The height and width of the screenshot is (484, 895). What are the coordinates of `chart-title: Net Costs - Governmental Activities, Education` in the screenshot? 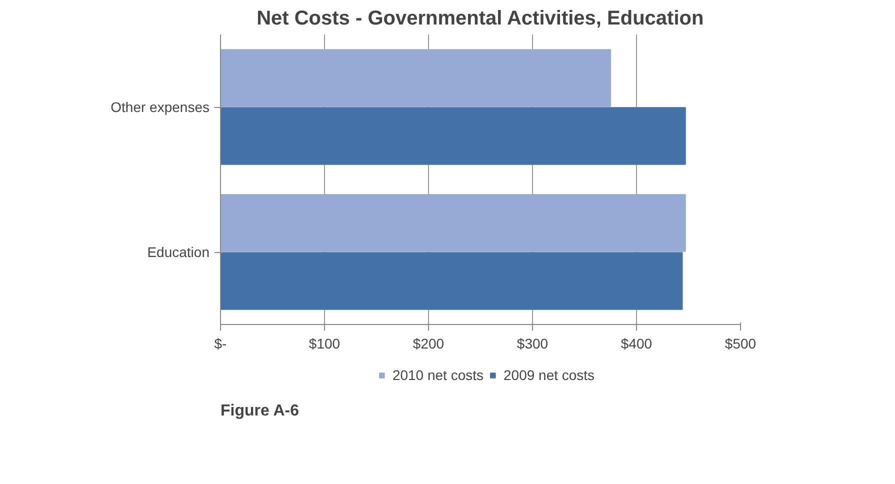 It's located at (480, 19).